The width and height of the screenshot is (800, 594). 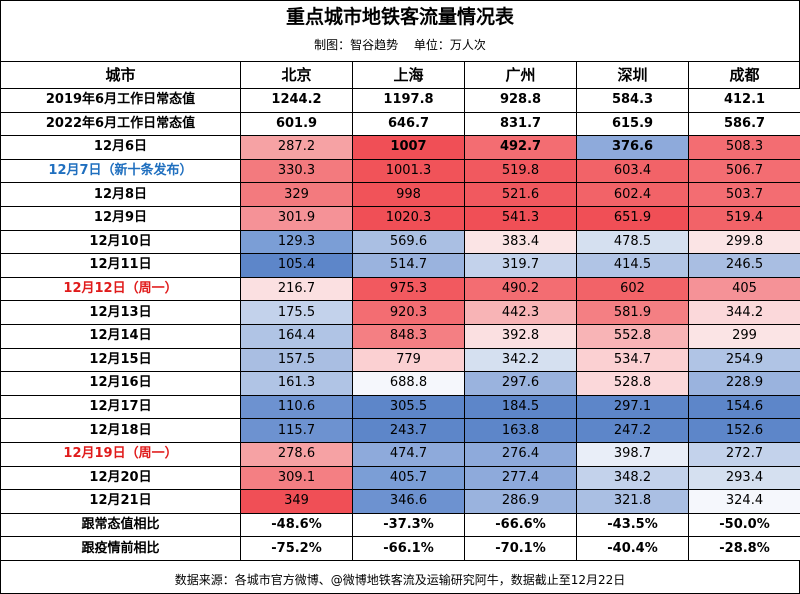 I want to click on data-cell: 299, so click(x=744, y=336).